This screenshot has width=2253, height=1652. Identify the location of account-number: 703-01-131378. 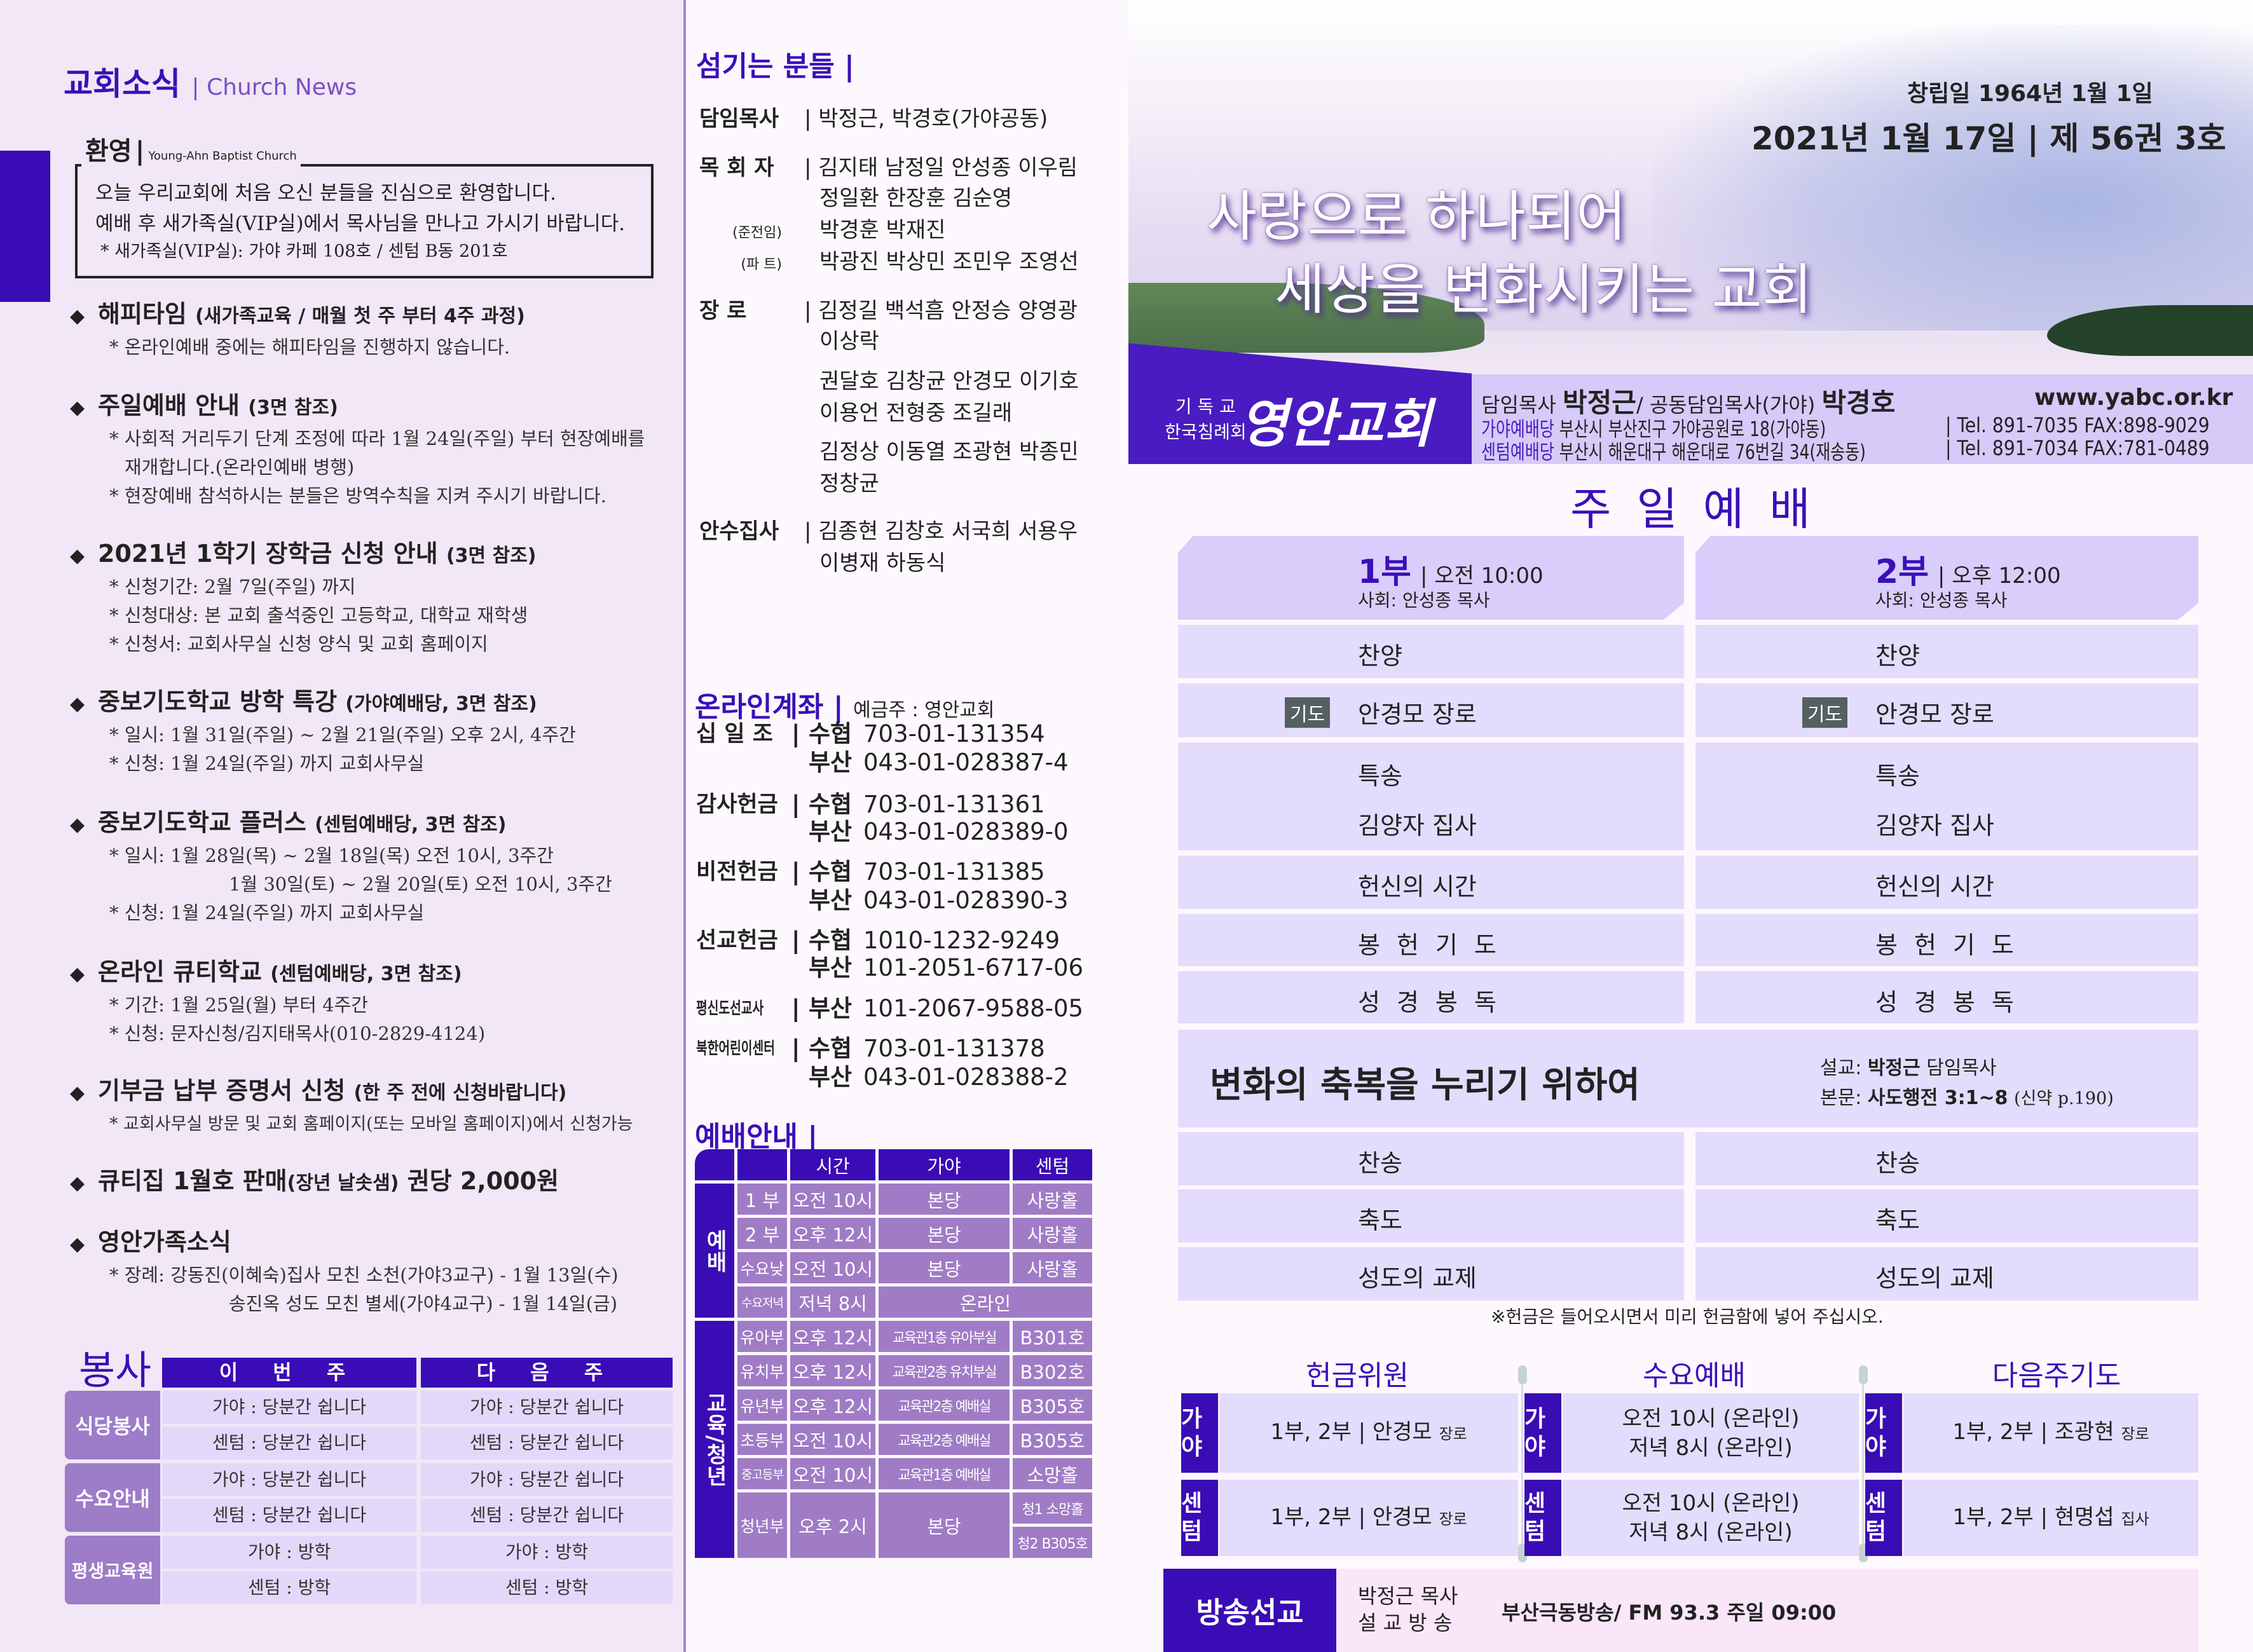
(954, 1048).